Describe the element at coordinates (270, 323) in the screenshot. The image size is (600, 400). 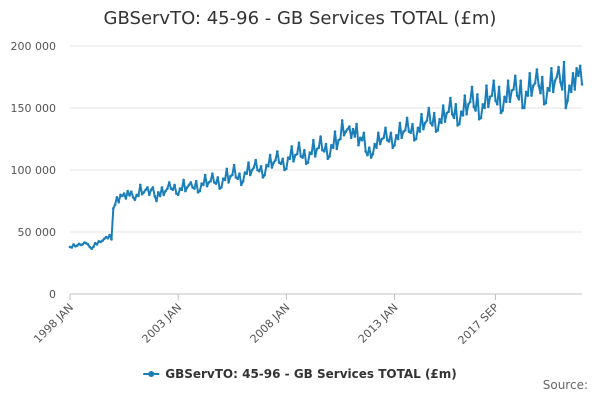
I see `x-tick-label: 2008 JAN` at that location.